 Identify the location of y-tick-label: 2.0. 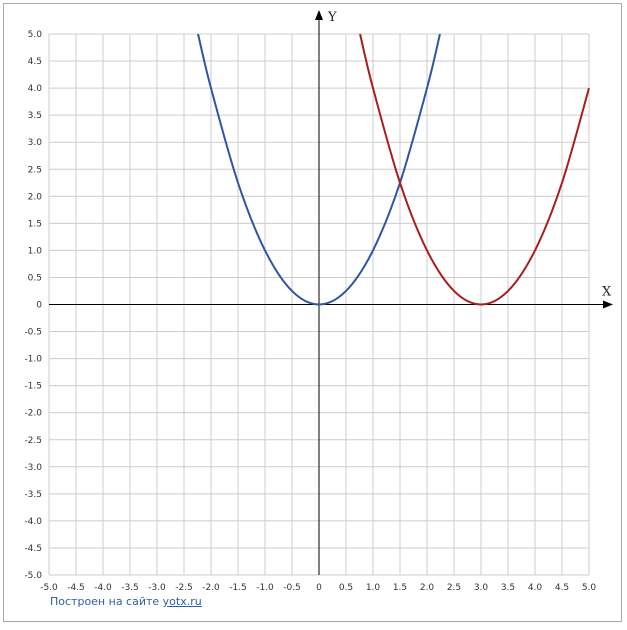
(35, 197).